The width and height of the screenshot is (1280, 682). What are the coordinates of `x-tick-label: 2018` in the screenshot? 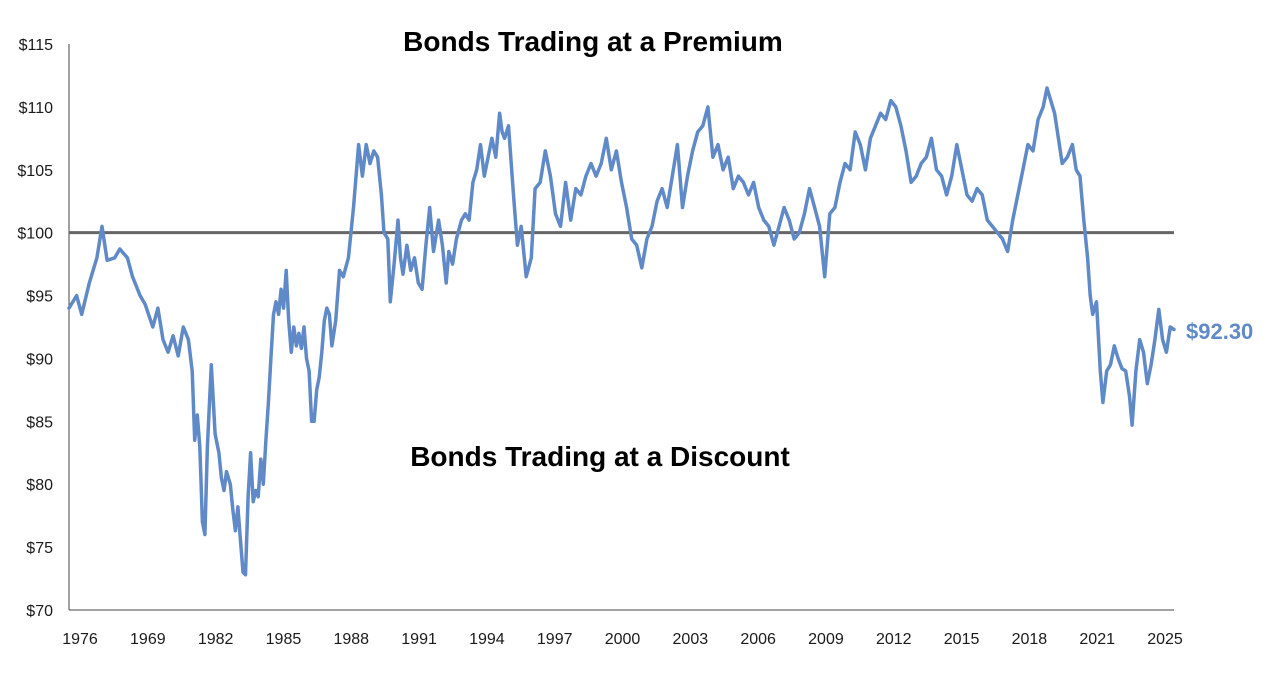 It's located at (1030, 639).